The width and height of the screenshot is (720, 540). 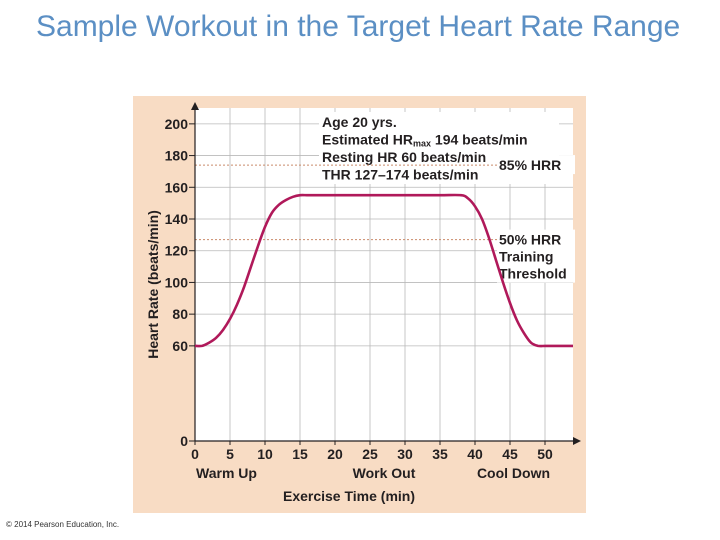 I want to click on x-tick-label: 35, so click(x=440, y=454).